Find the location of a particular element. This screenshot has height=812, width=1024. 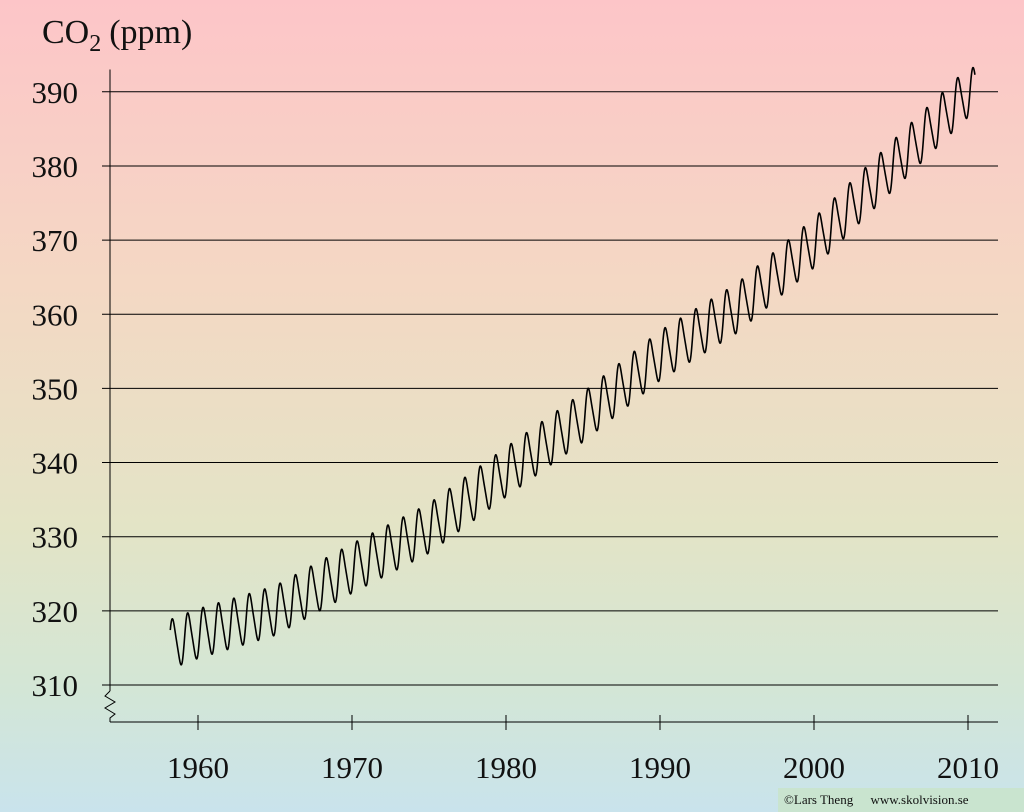

y-tick-label-330: 330 is located at coordinates (55, 537).